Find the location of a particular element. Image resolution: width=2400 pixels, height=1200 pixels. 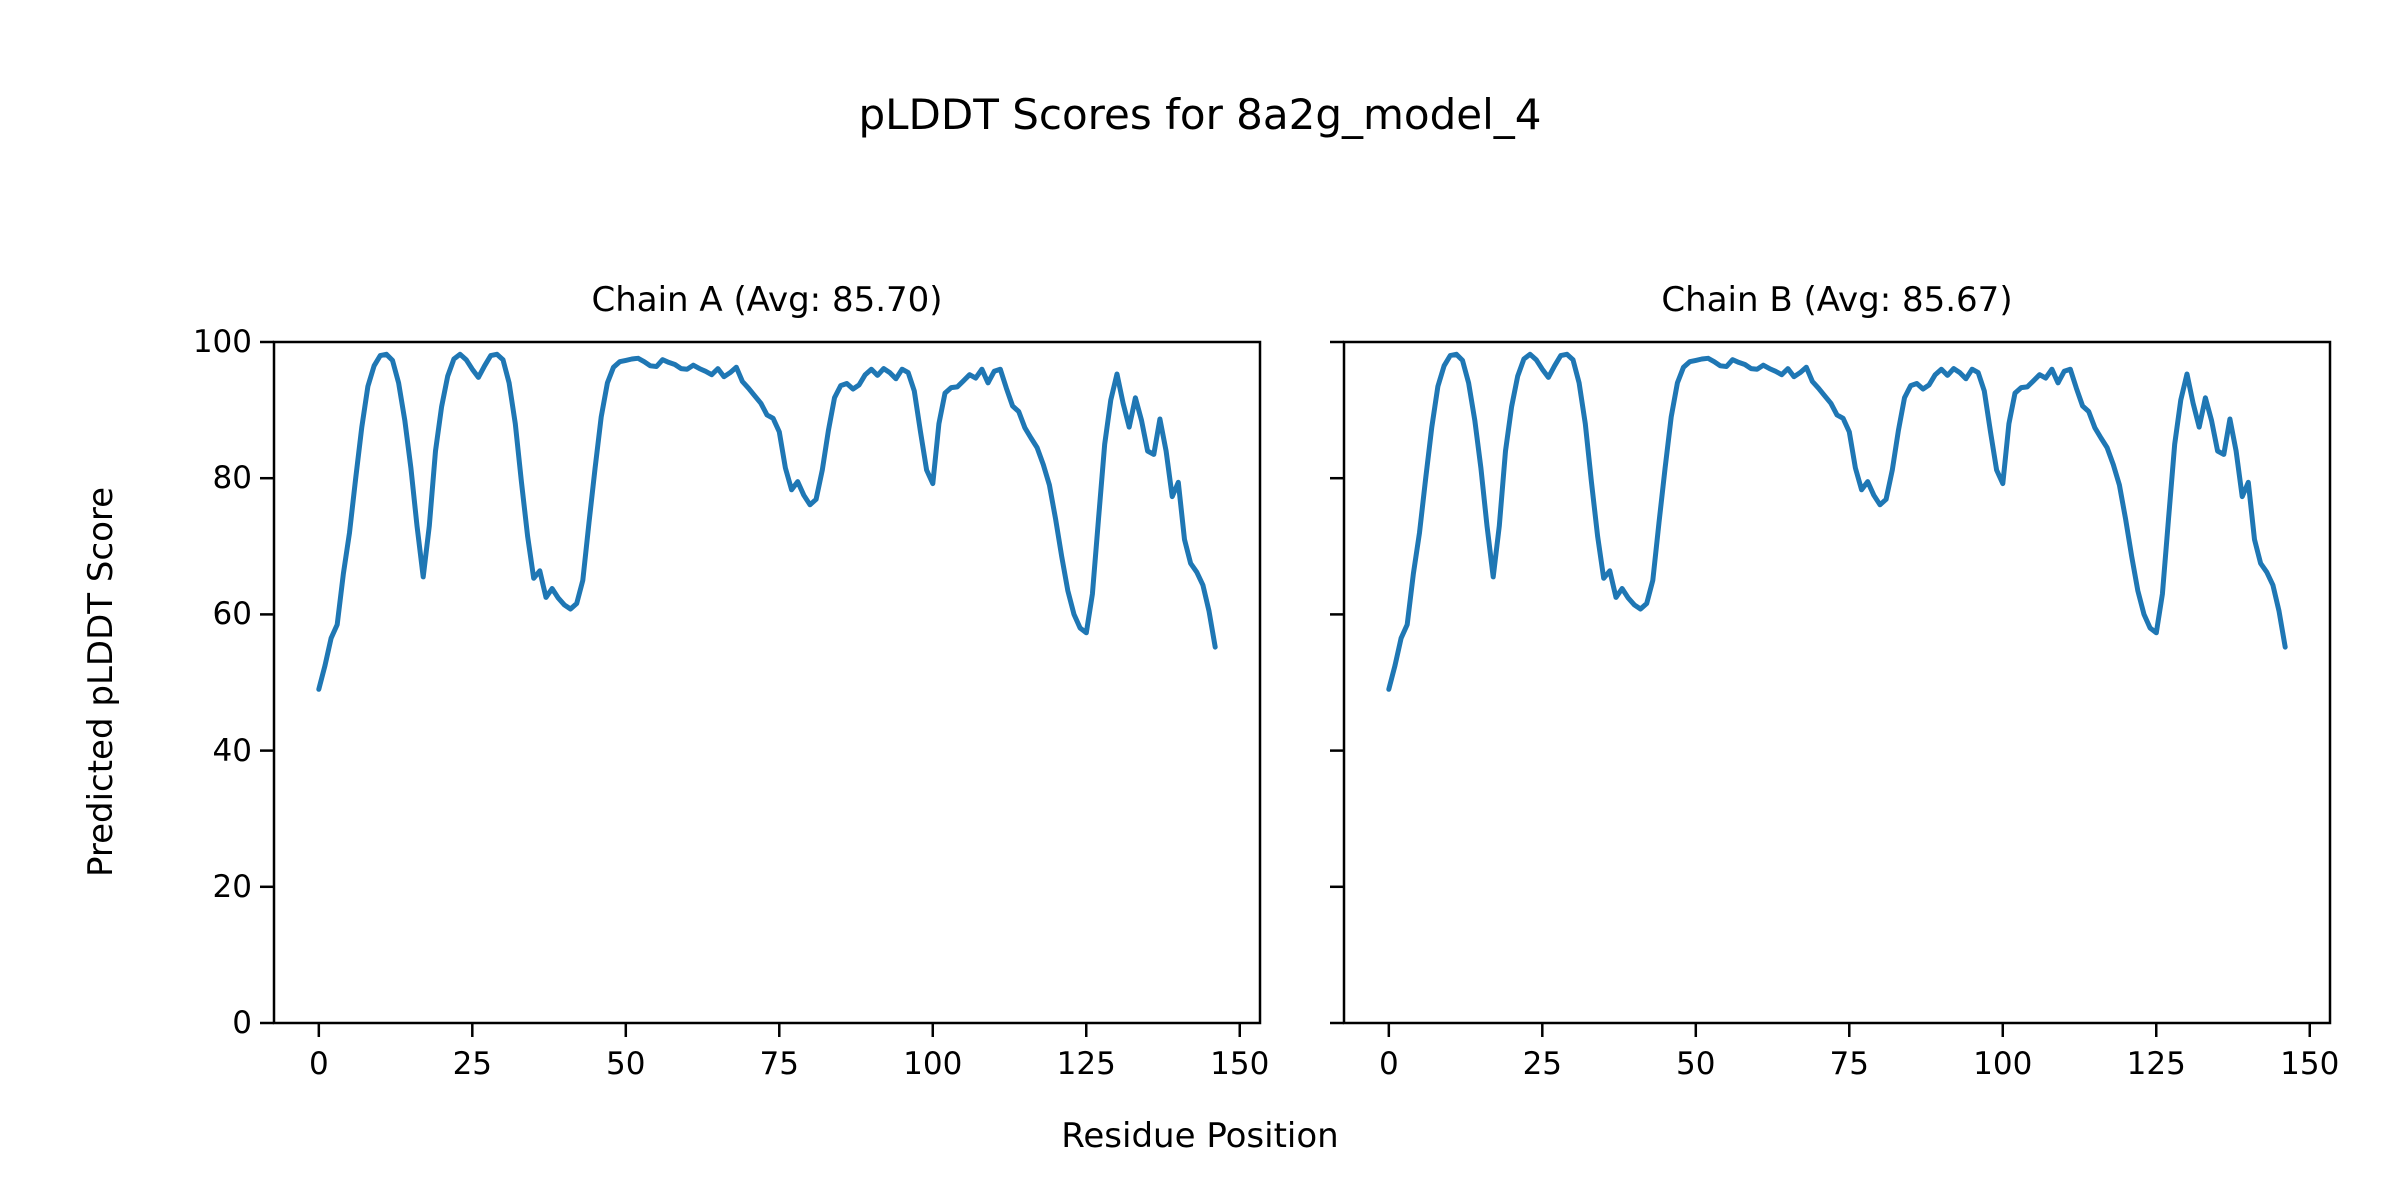

subplot-title-chain-b: Chain B (Avg: 85.67) is located at coordinates (1837, 300).